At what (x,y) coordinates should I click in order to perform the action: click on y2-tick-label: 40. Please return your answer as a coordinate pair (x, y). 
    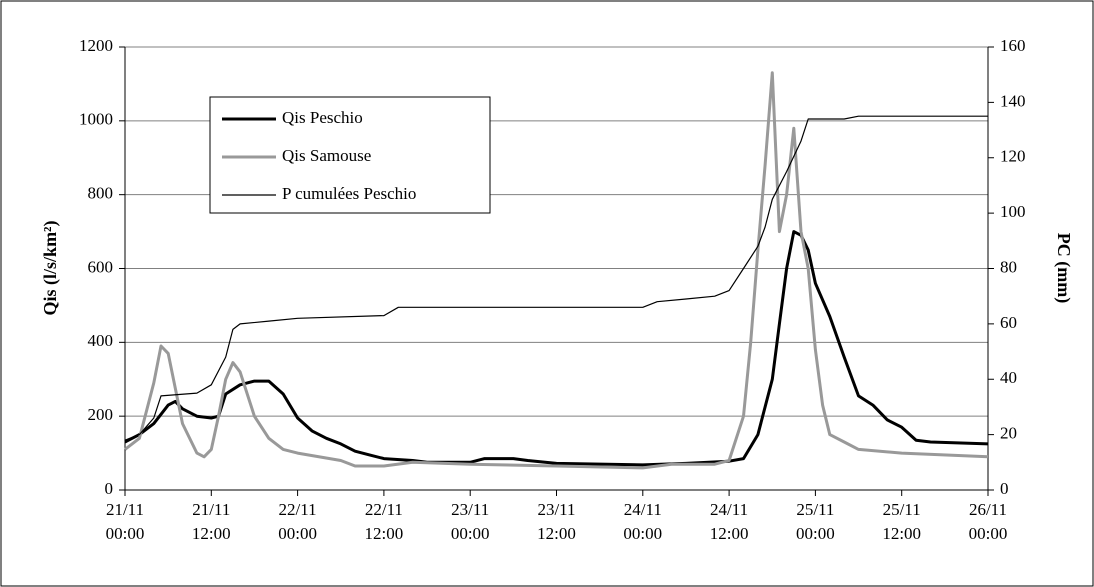
    Looking at the image, I should click on (1008, 377).